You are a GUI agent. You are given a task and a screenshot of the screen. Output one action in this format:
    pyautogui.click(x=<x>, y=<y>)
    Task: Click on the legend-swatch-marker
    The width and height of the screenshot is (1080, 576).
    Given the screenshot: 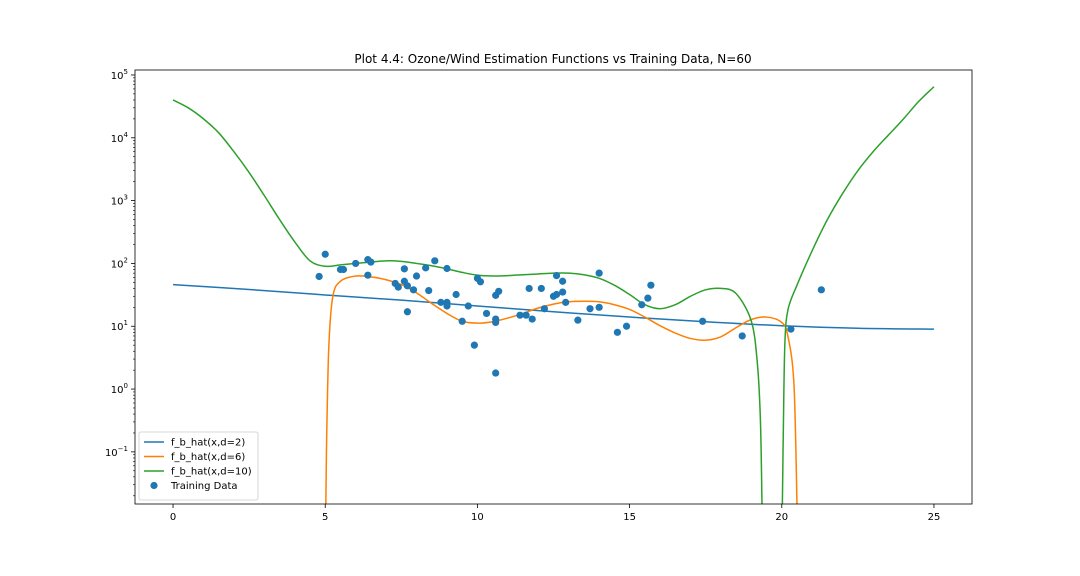 What is the action you would take?
    pyautogui.click(x=154, y=485)
    